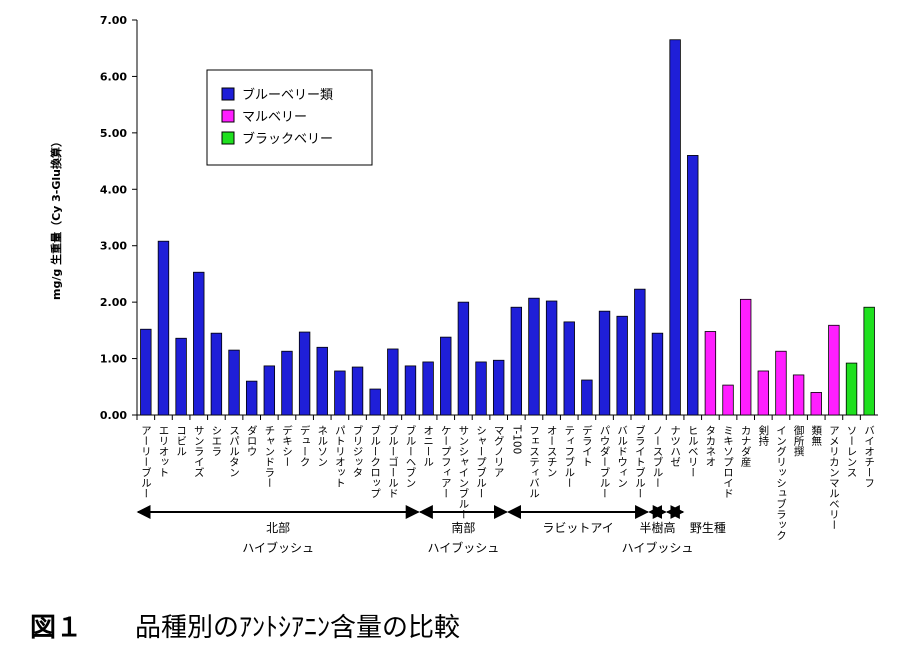 The height and width of the screenshot is (661, 910). I want to click on y-tick-label: 0.00, so click(113, 415).